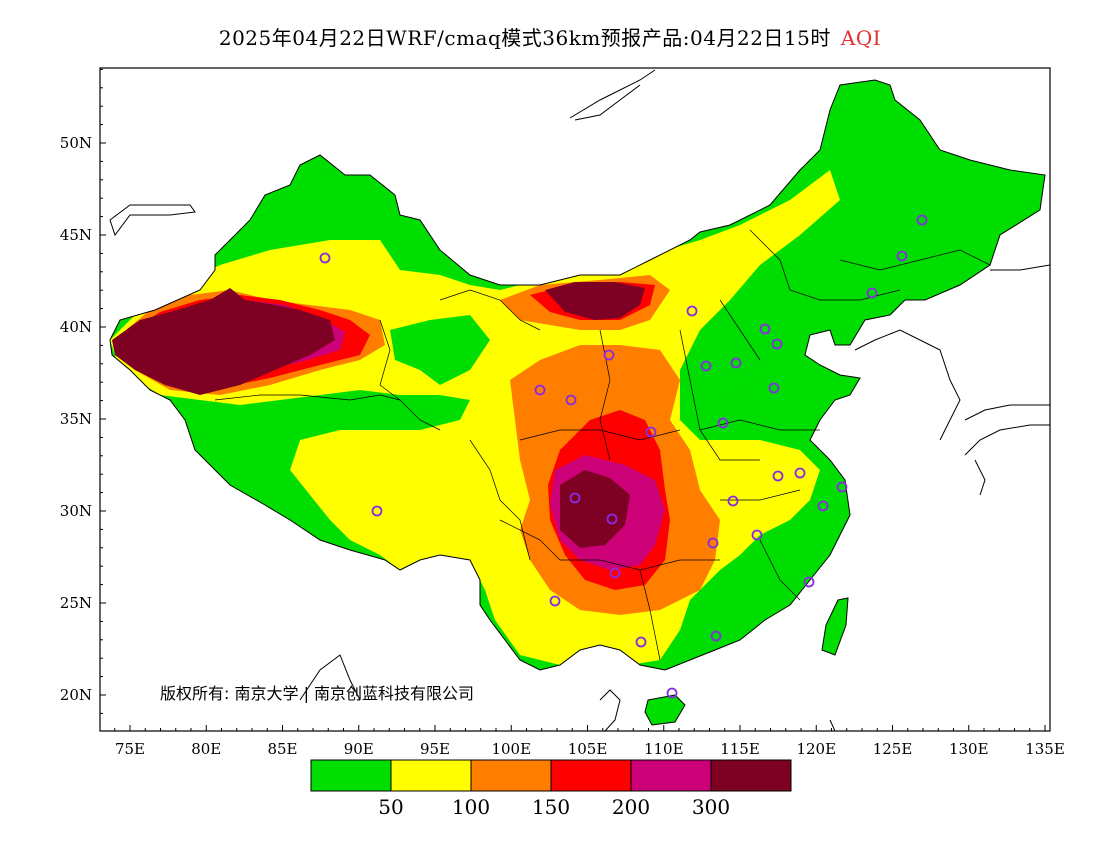  I want to click on x-tick-label: 80E, so click(206, 749).